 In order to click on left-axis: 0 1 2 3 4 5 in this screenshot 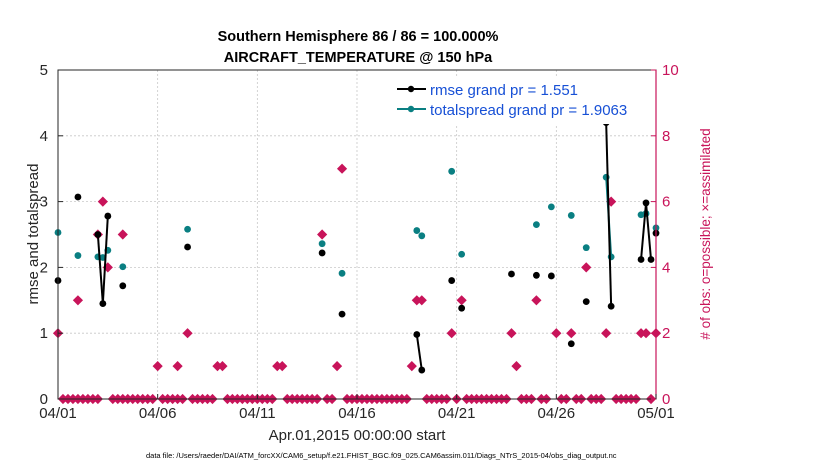, I will do `click(51, 235)`.